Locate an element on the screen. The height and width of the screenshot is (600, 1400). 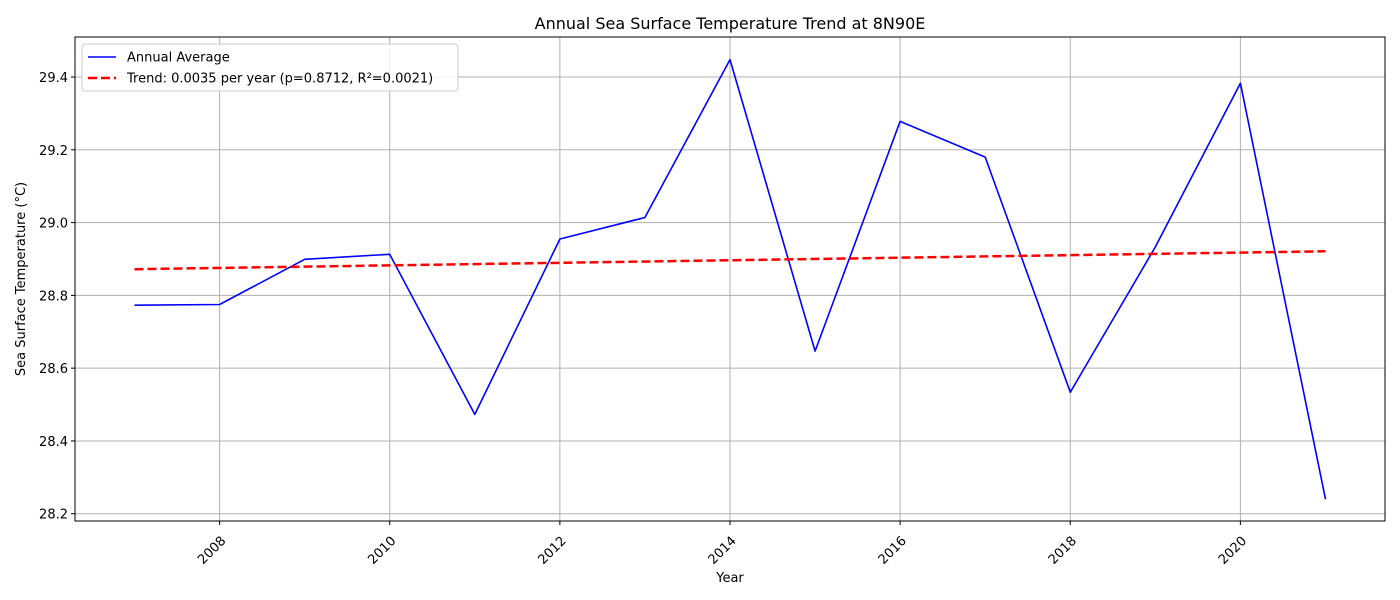
legend-box is located at coordinates (270, 67).